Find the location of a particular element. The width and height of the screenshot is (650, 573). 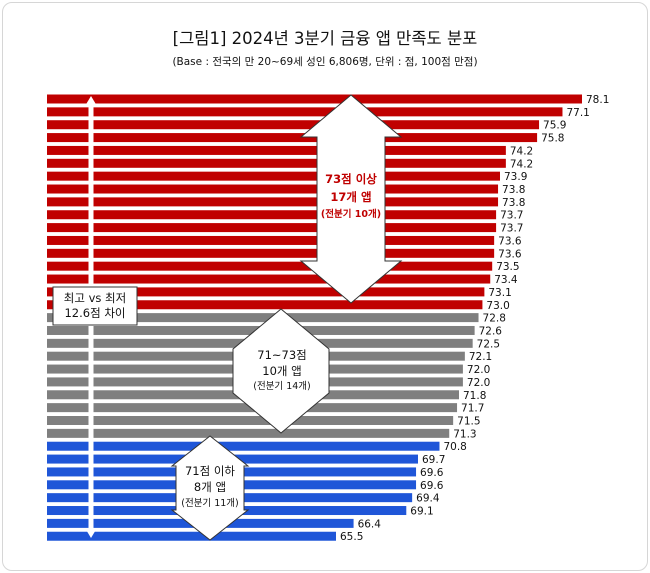

low-group-arrow is located at coordinates (210, 488).